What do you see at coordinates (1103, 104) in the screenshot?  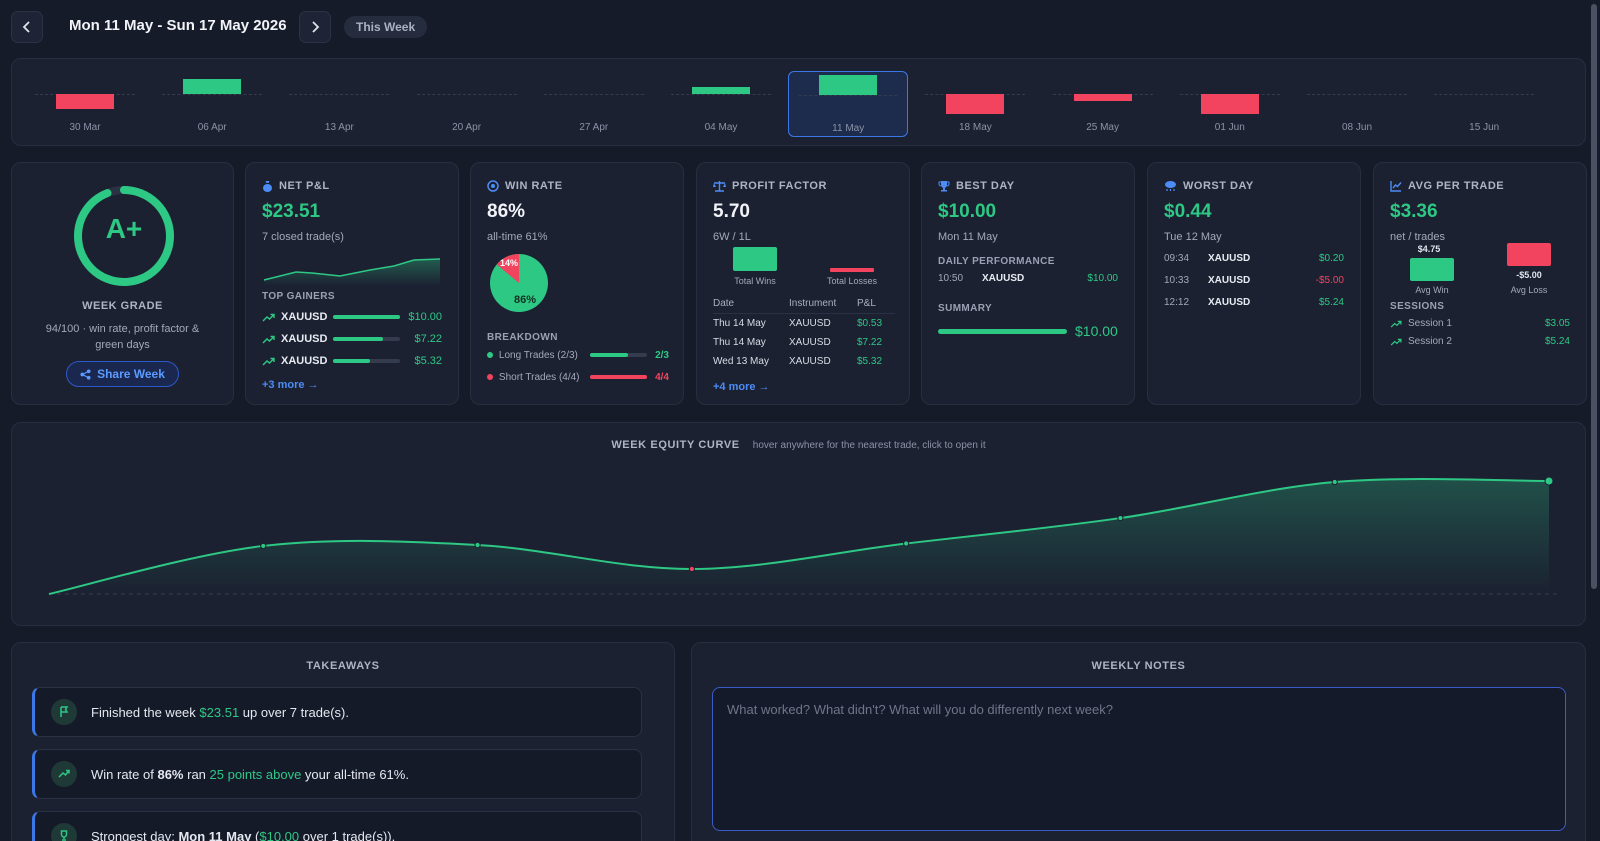 I see `week-column: 25 May` at bounding box center [1103, 104].